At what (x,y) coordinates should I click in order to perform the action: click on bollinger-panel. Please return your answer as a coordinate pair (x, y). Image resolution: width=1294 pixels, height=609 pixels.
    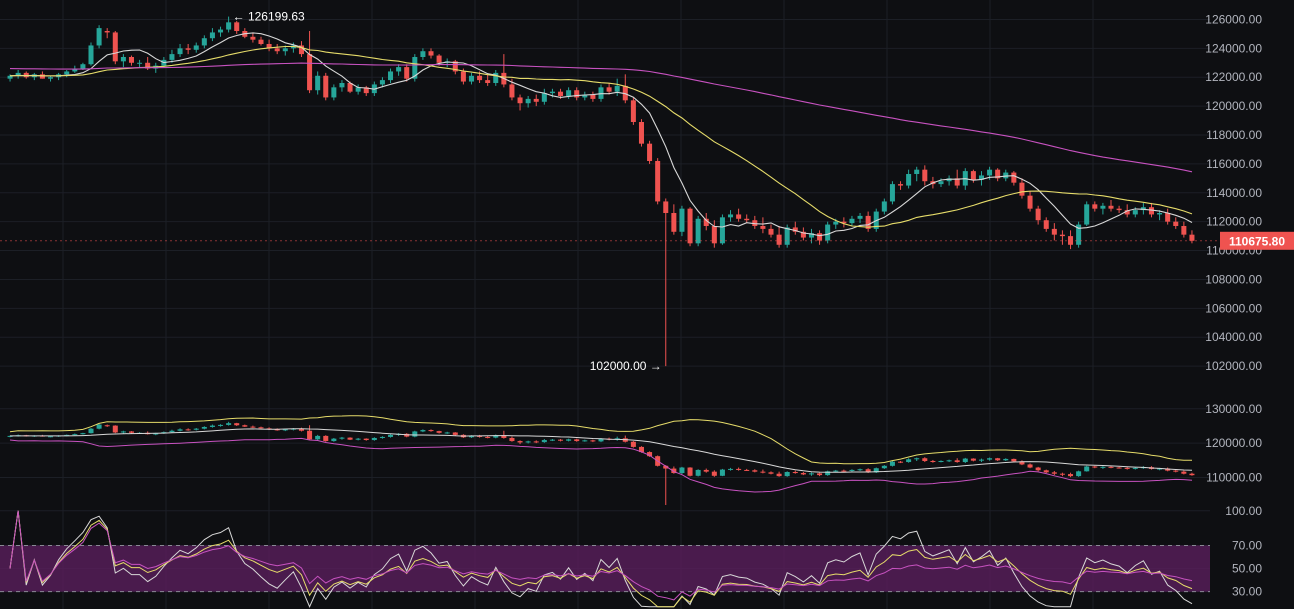
    Looking at the image, I should click on (601, 460).